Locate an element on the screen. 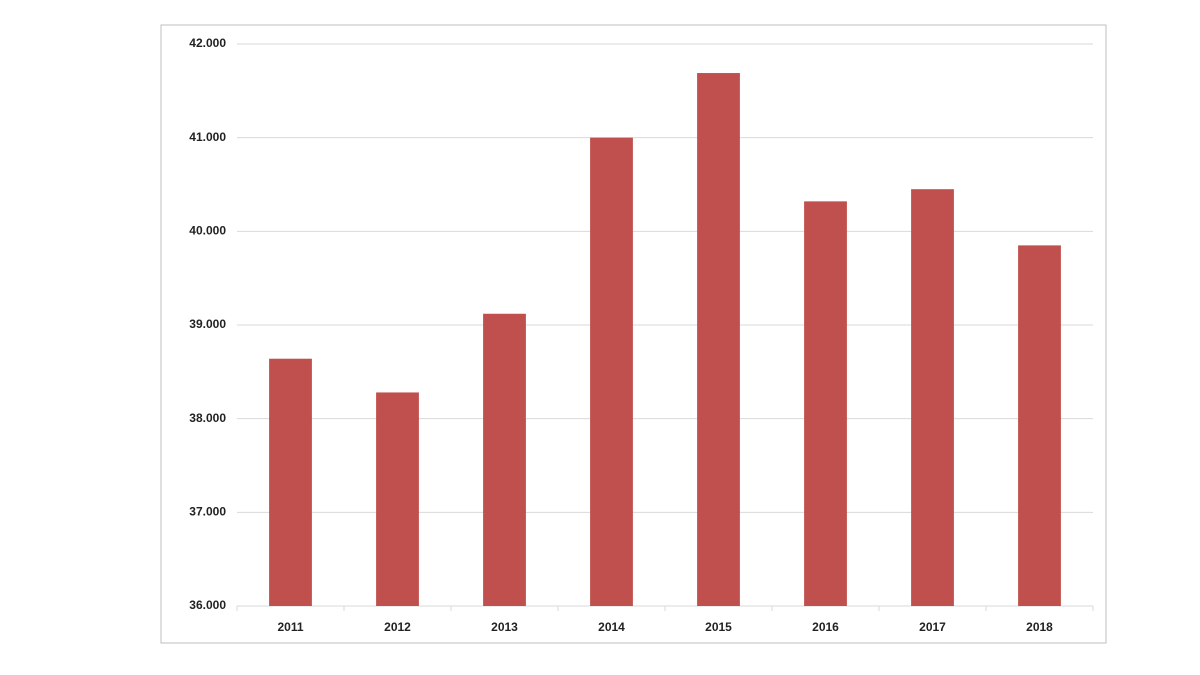  y-tick-label: 41.000 is located at coordinates (207, 137).